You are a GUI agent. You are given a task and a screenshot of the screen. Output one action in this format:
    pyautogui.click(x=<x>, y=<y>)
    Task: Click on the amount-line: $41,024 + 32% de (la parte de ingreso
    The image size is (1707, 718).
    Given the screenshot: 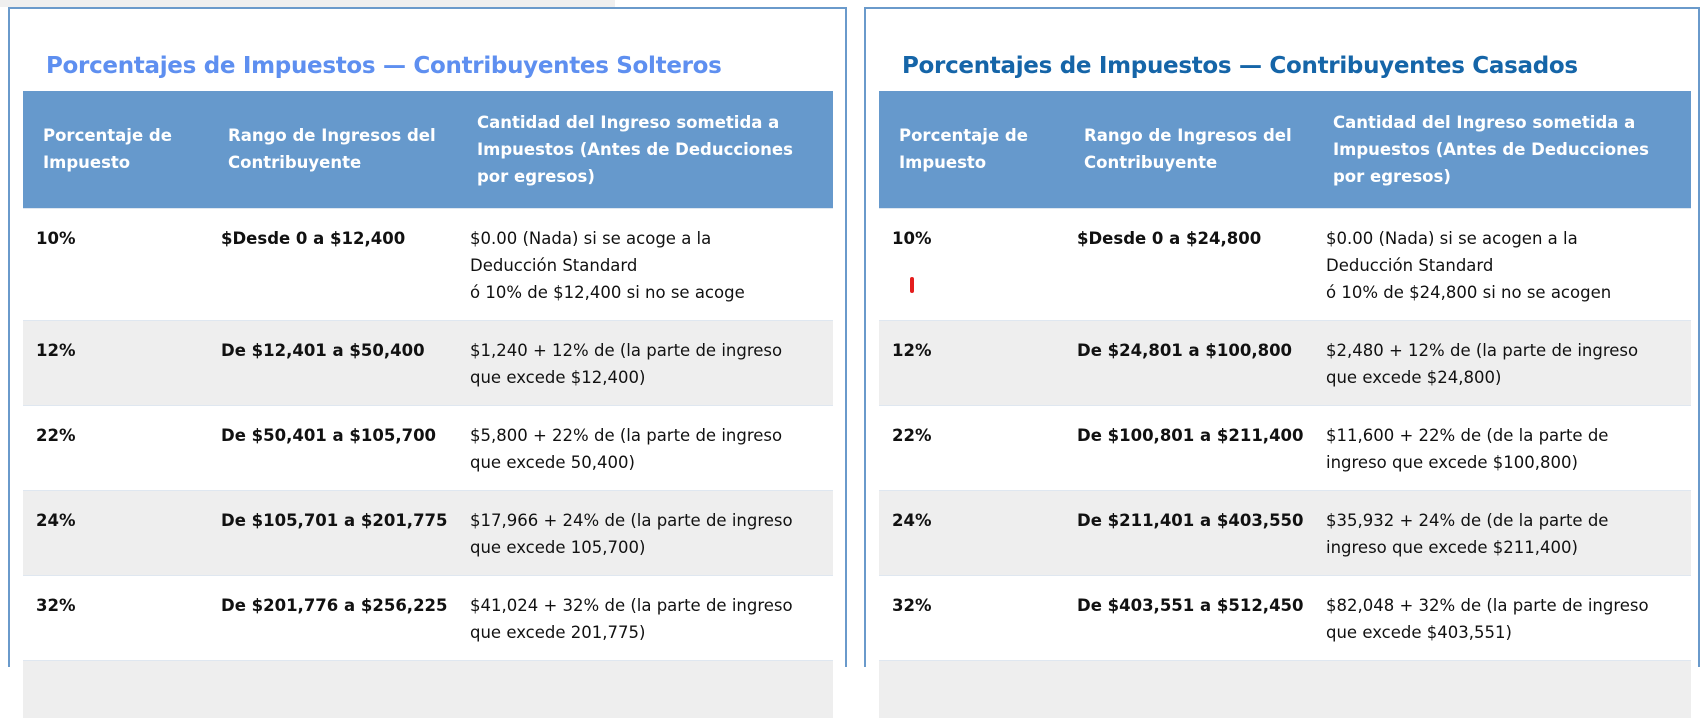 What is the action you would take?
    pyautogui.click(x=631, y=605)
    